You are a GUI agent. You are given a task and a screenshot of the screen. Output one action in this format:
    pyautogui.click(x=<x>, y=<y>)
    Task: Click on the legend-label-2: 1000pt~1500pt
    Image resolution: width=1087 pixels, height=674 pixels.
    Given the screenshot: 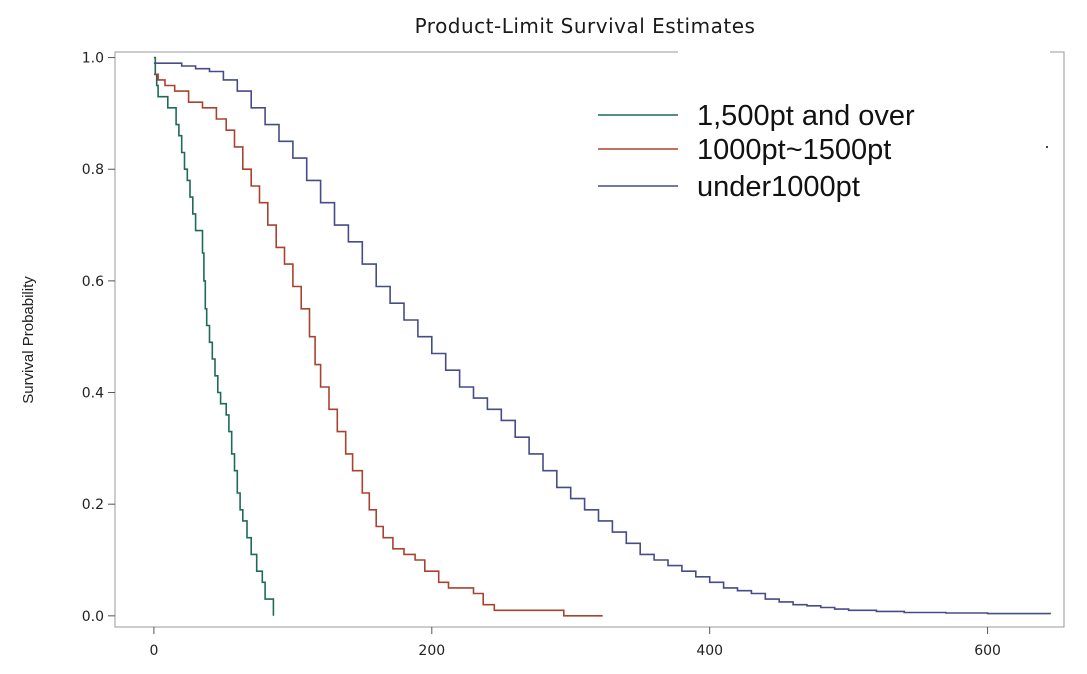 What is the action you would take?
    pyautogui.click(x=794, y=150)
    